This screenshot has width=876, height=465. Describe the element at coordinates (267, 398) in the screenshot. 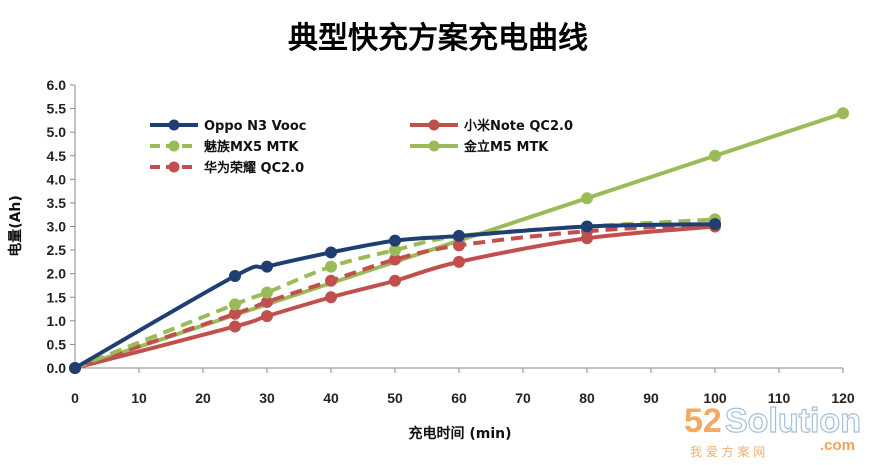

I see `x-tick-label: 30` at that location.